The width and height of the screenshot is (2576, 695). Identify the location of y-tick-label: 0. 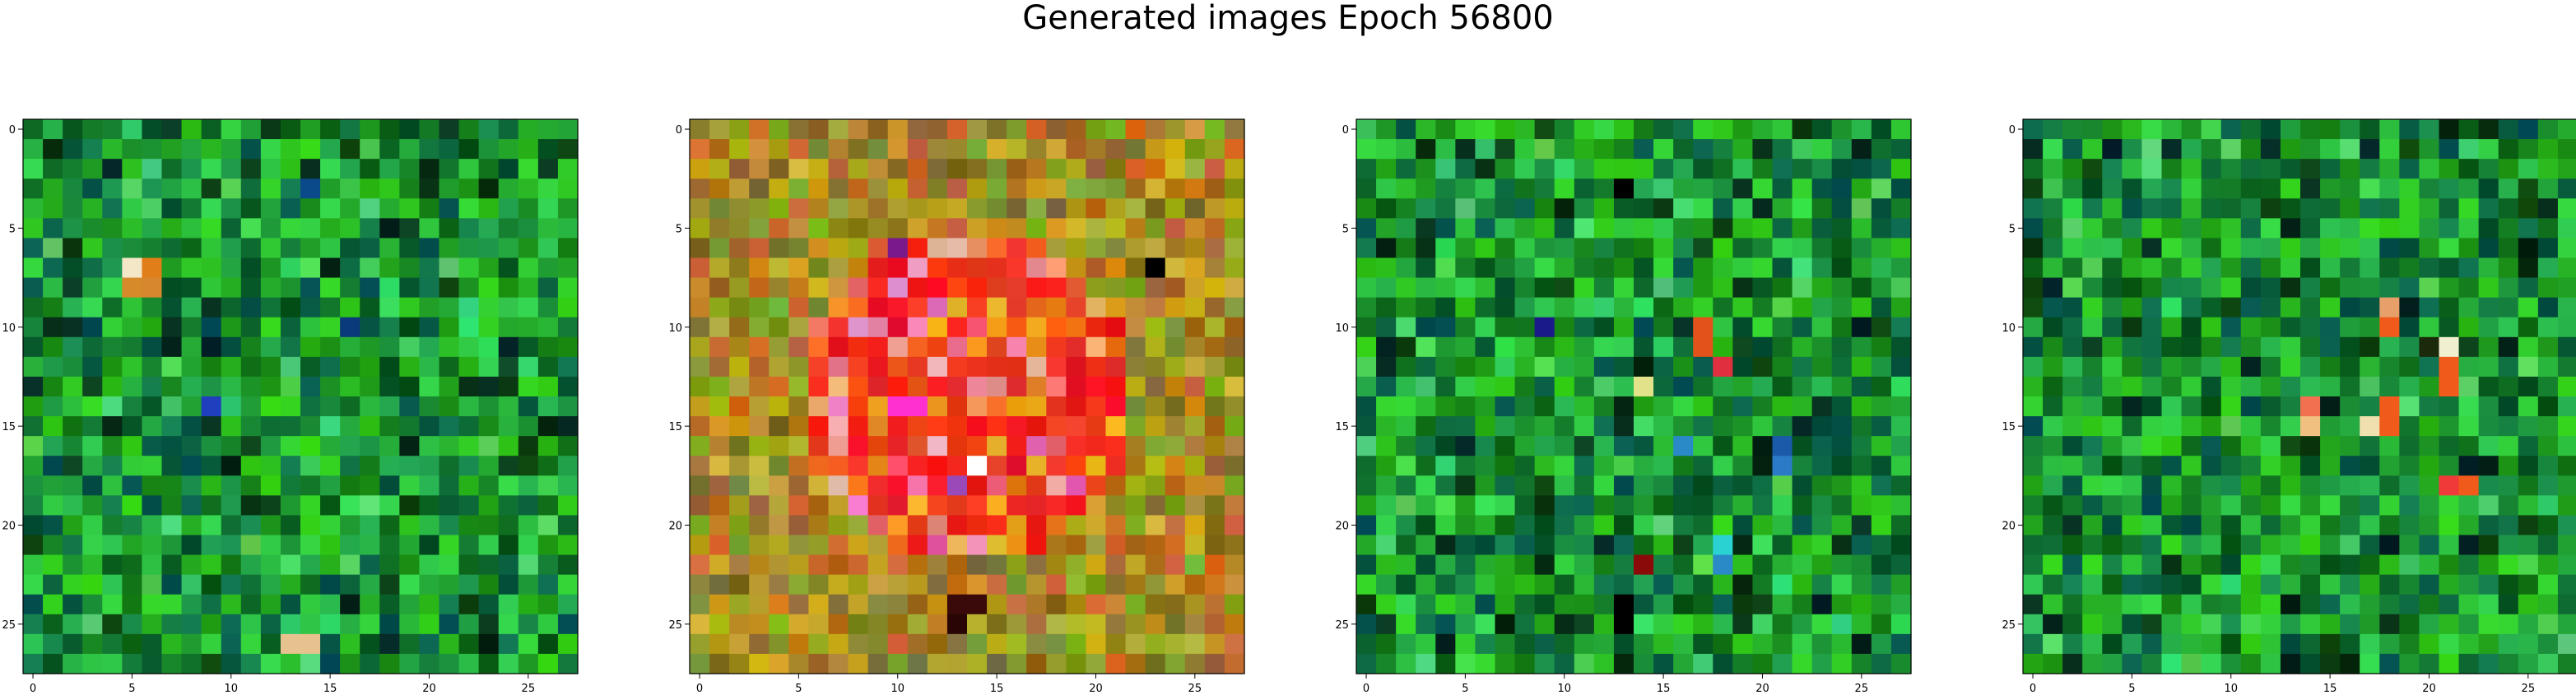
(679, 130).